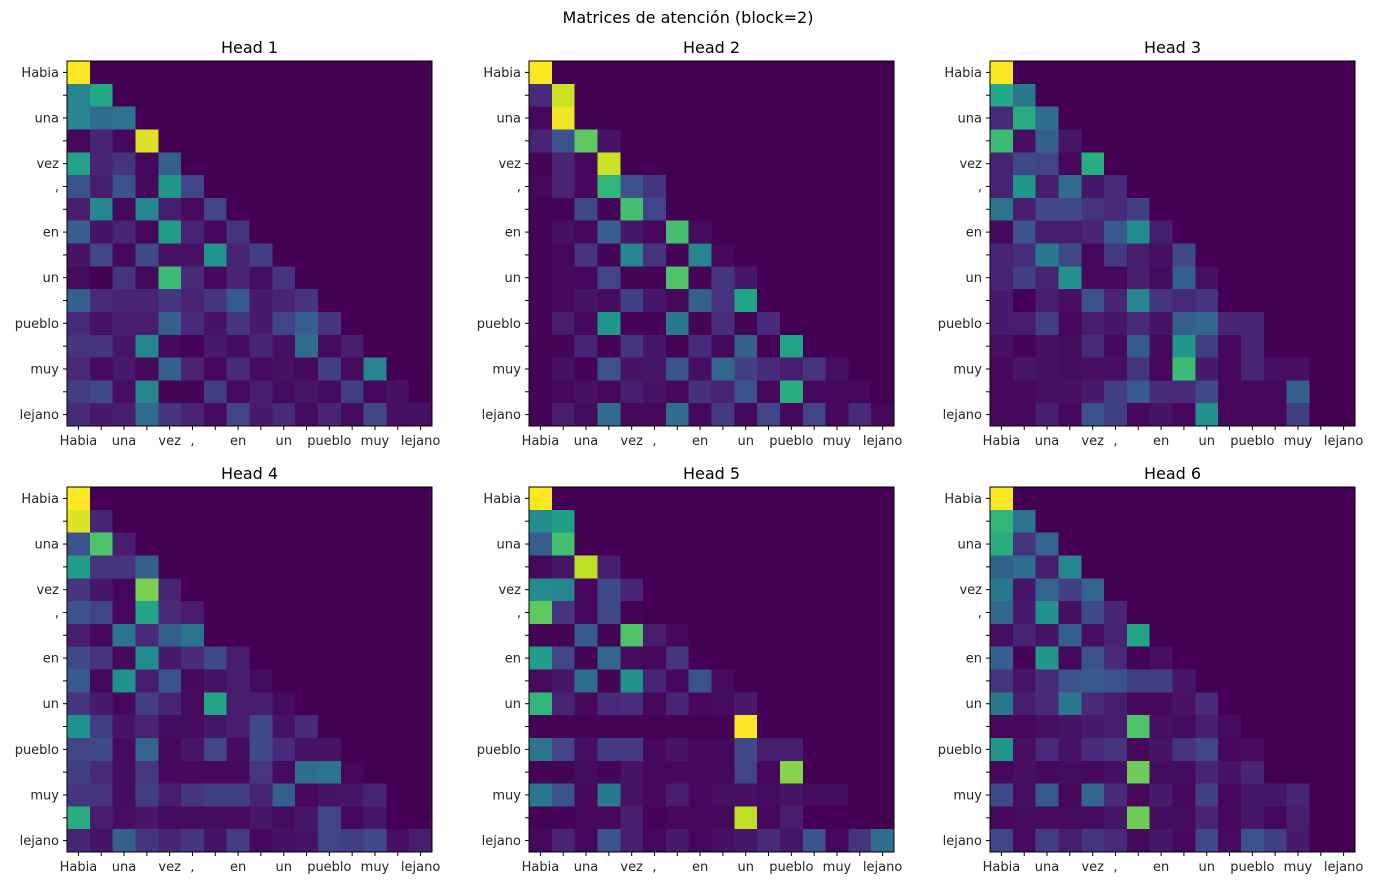 The height and width of the screenshot is (887, 1375). I want to click on y-tick-label: un, so click(974, 278).